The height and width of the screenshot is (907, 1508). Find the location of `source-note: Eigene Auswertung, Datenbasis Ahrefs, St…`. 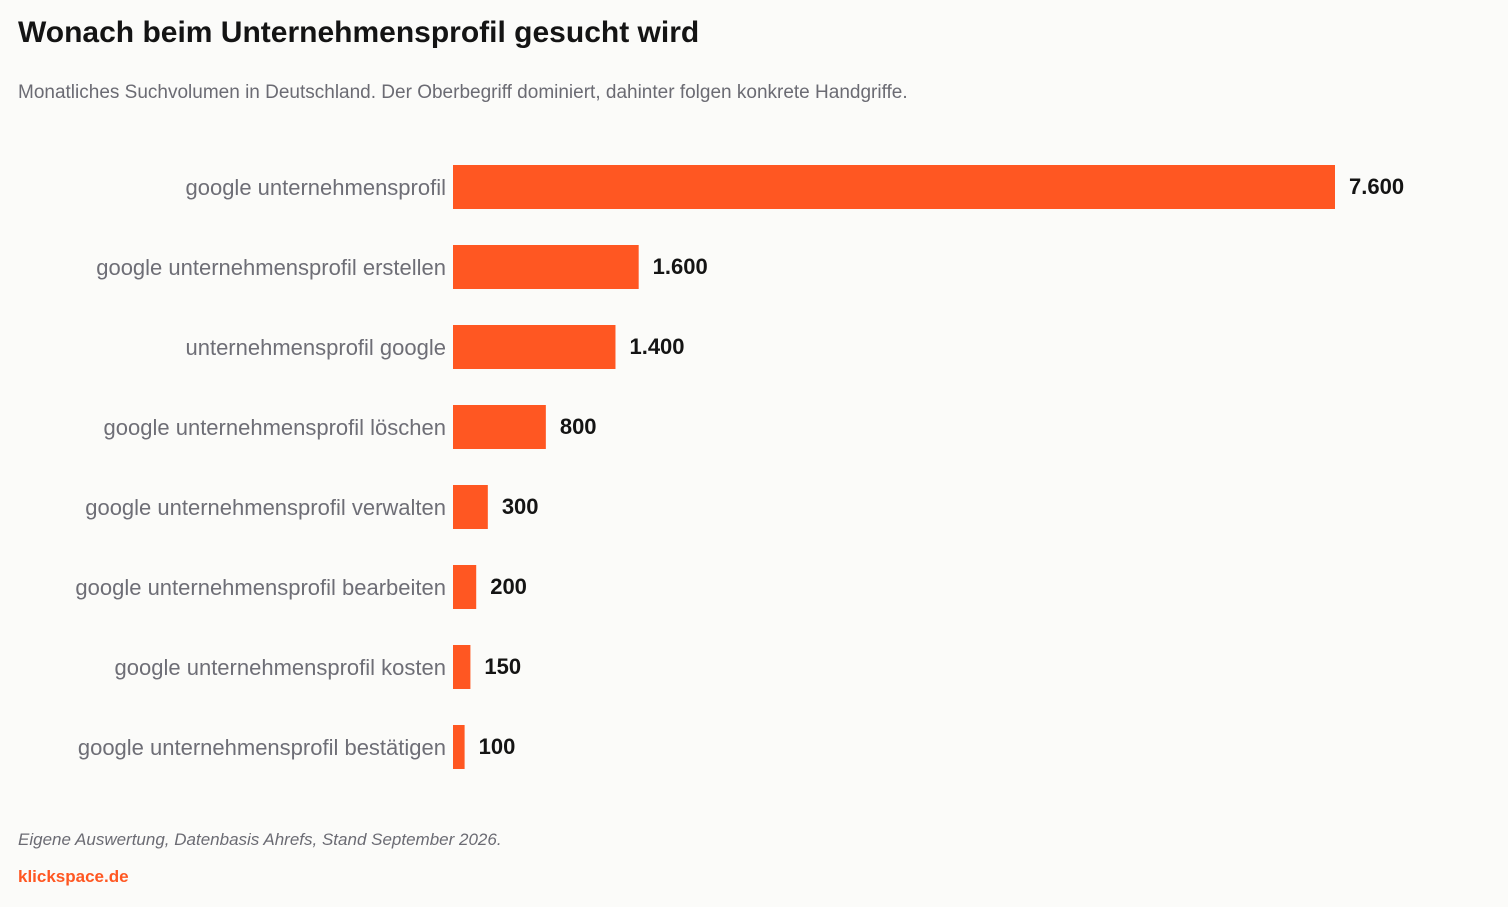

source-note: Eigene Auswertung, Datenbasis Ahrefs, St… is located at coordinates (260, 839).